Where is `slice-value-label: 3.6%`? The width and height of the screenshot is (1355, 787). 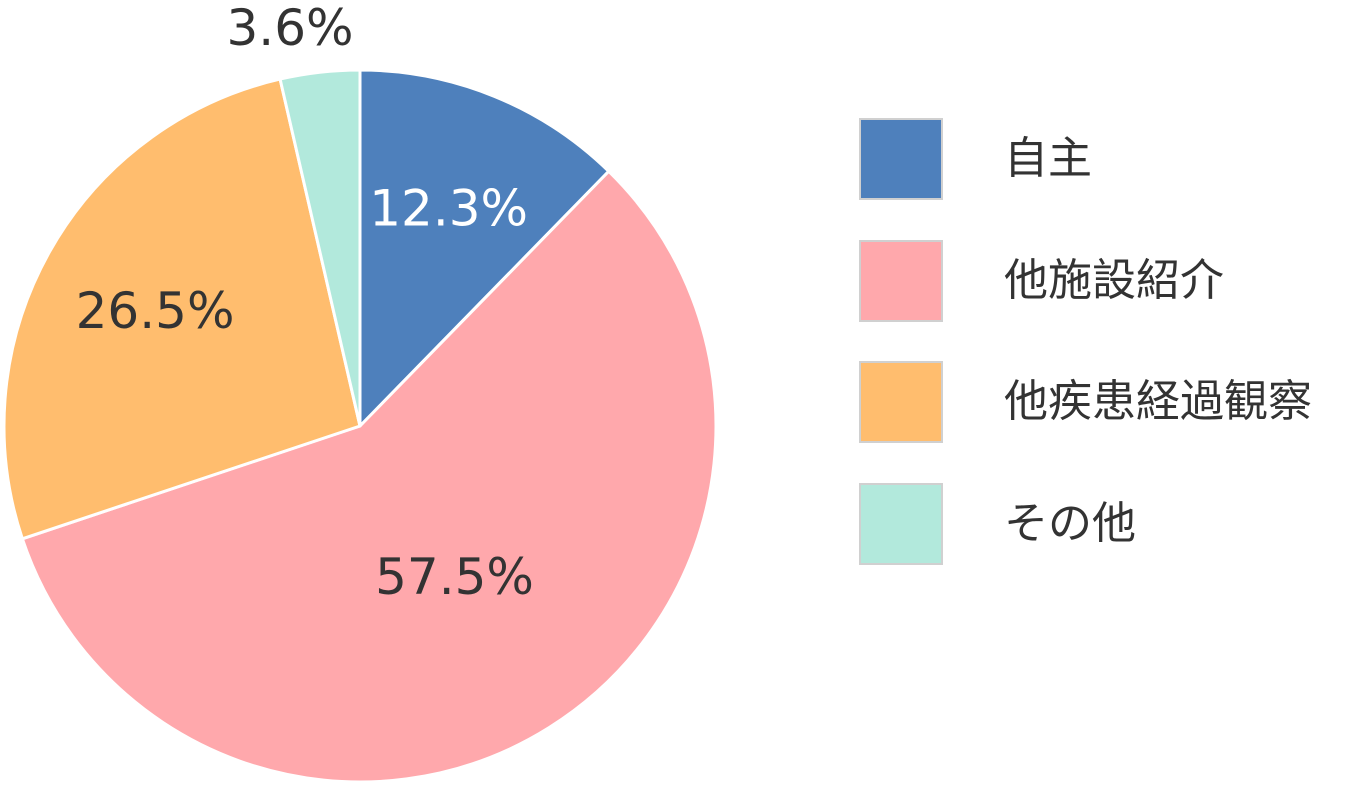
slice-value-label: 3.6% is located at coordinates (289, 28).